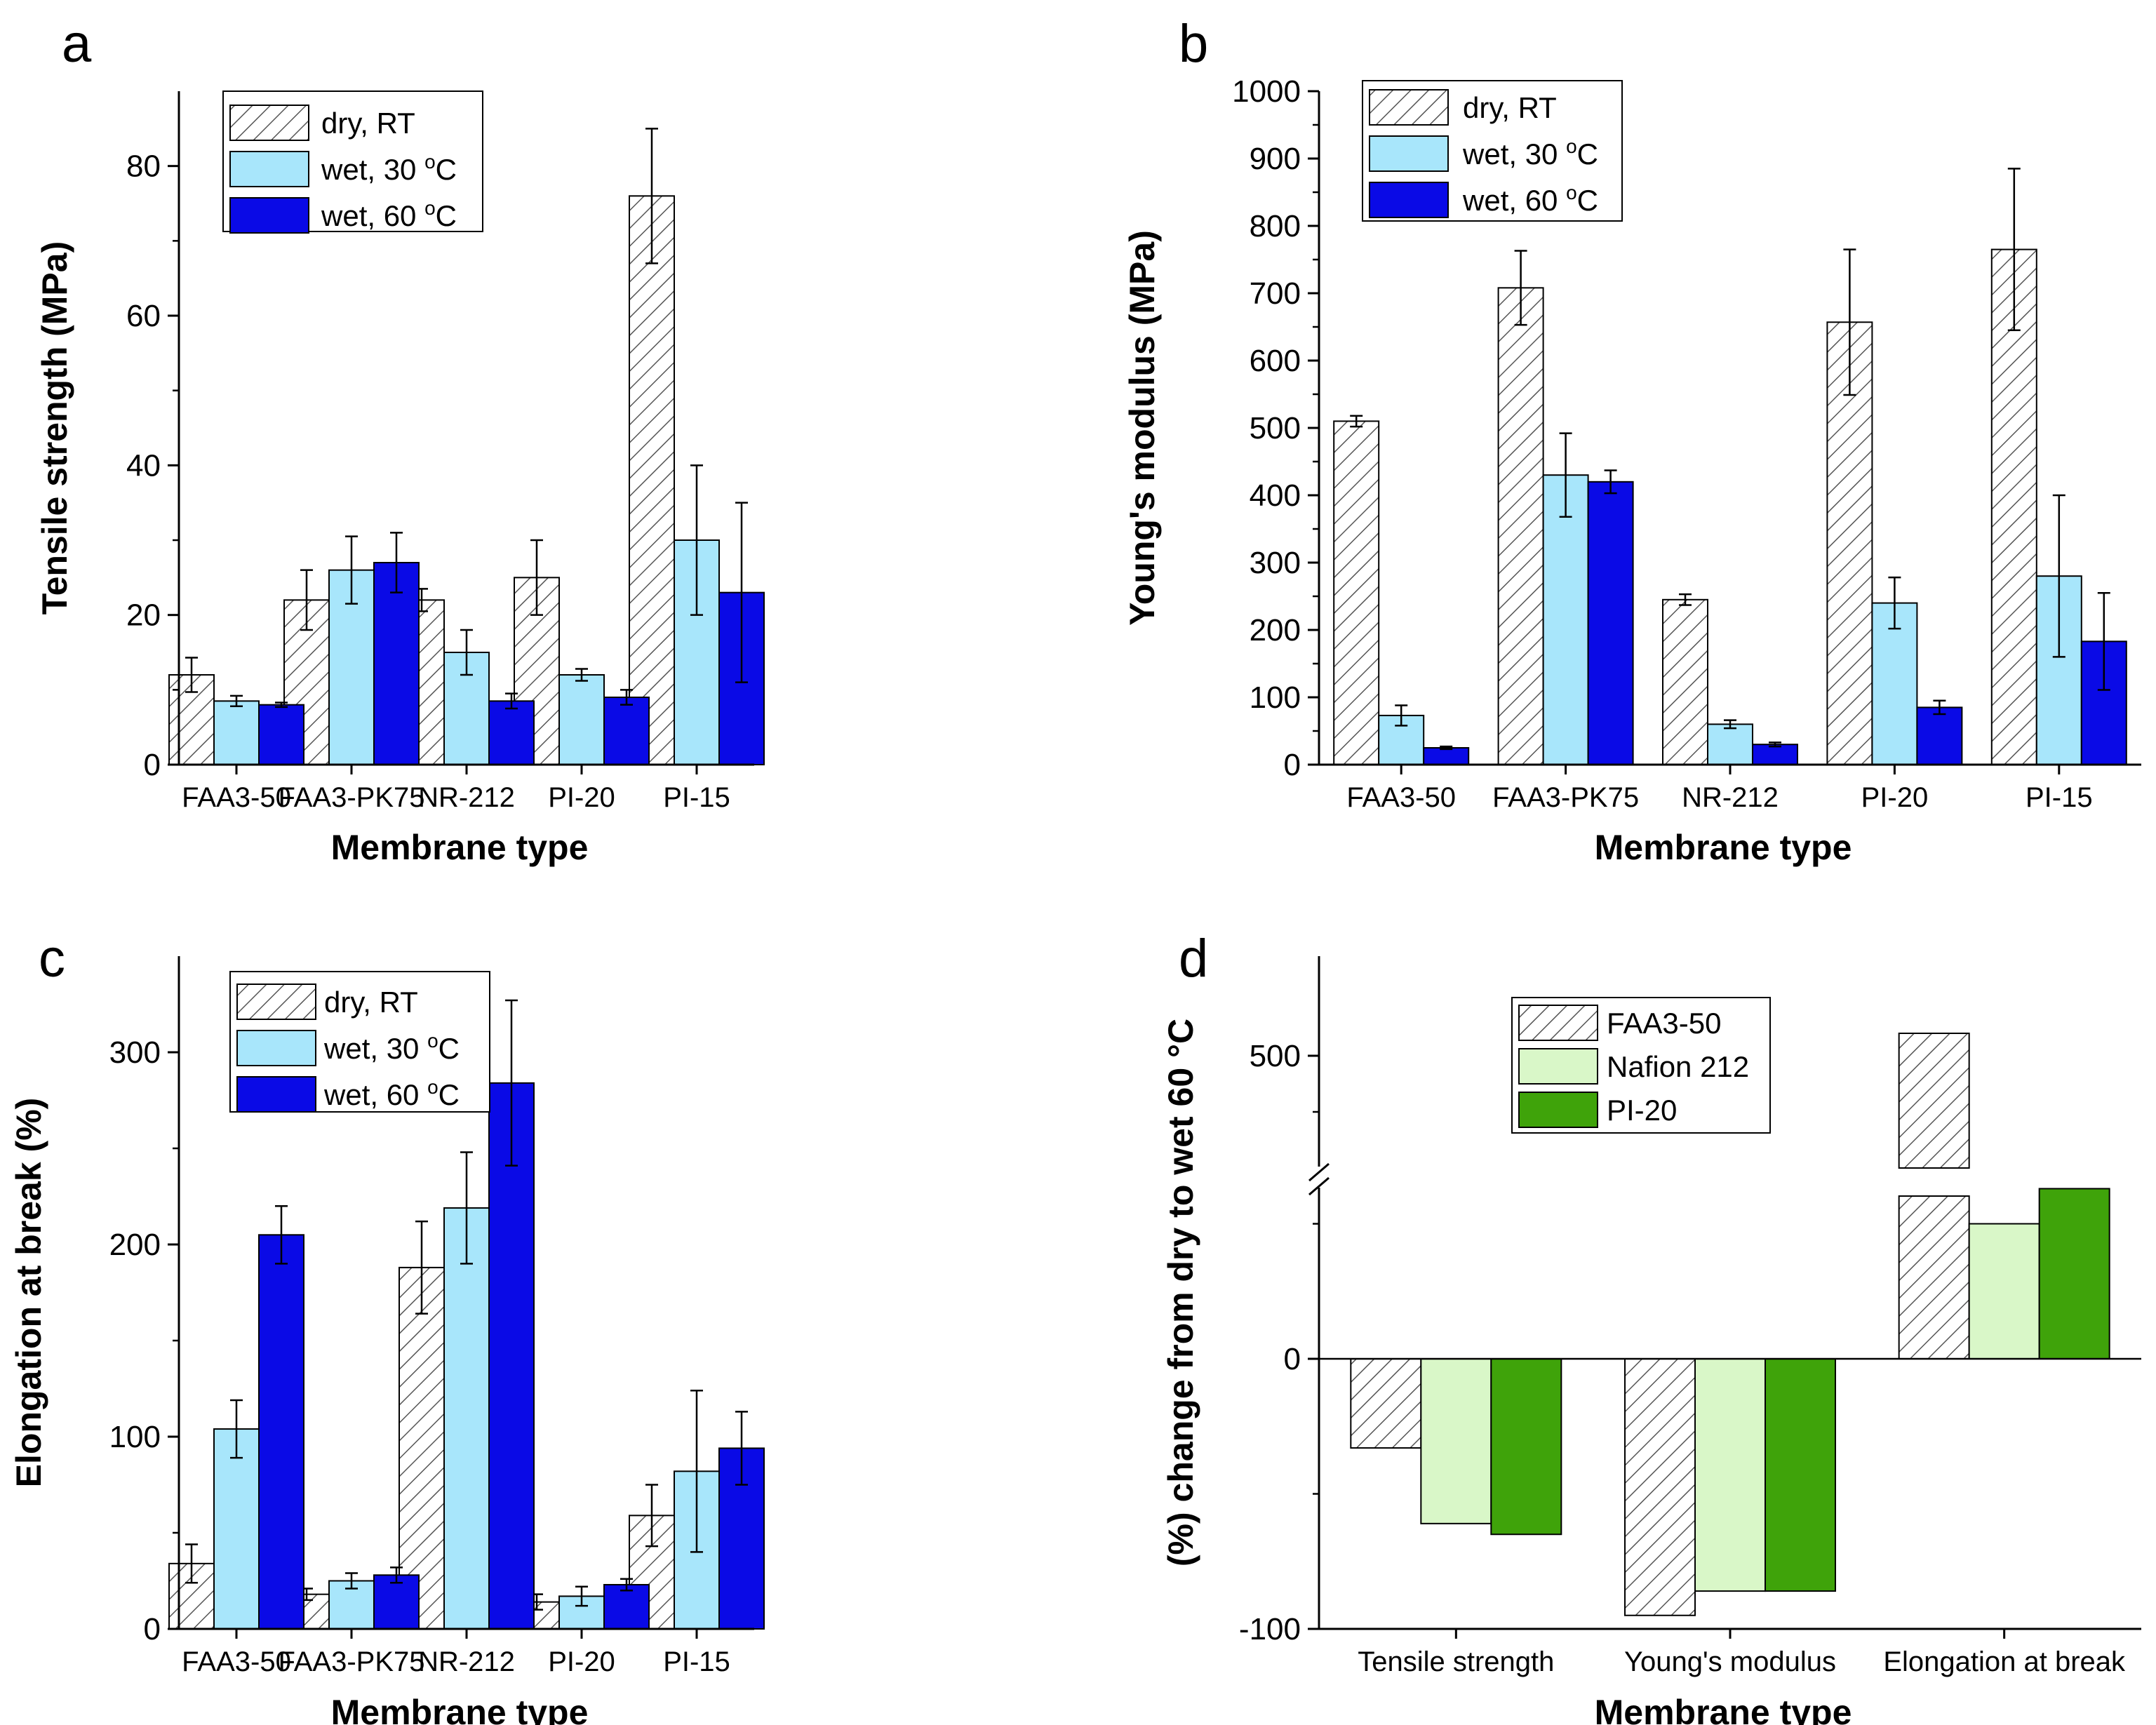 This screenshot has width=2156, height=1725. What do you see at coordinates (1193, 44) in the screenshot?
I see `panel-letter: b` at bounding box center [1193, 44].